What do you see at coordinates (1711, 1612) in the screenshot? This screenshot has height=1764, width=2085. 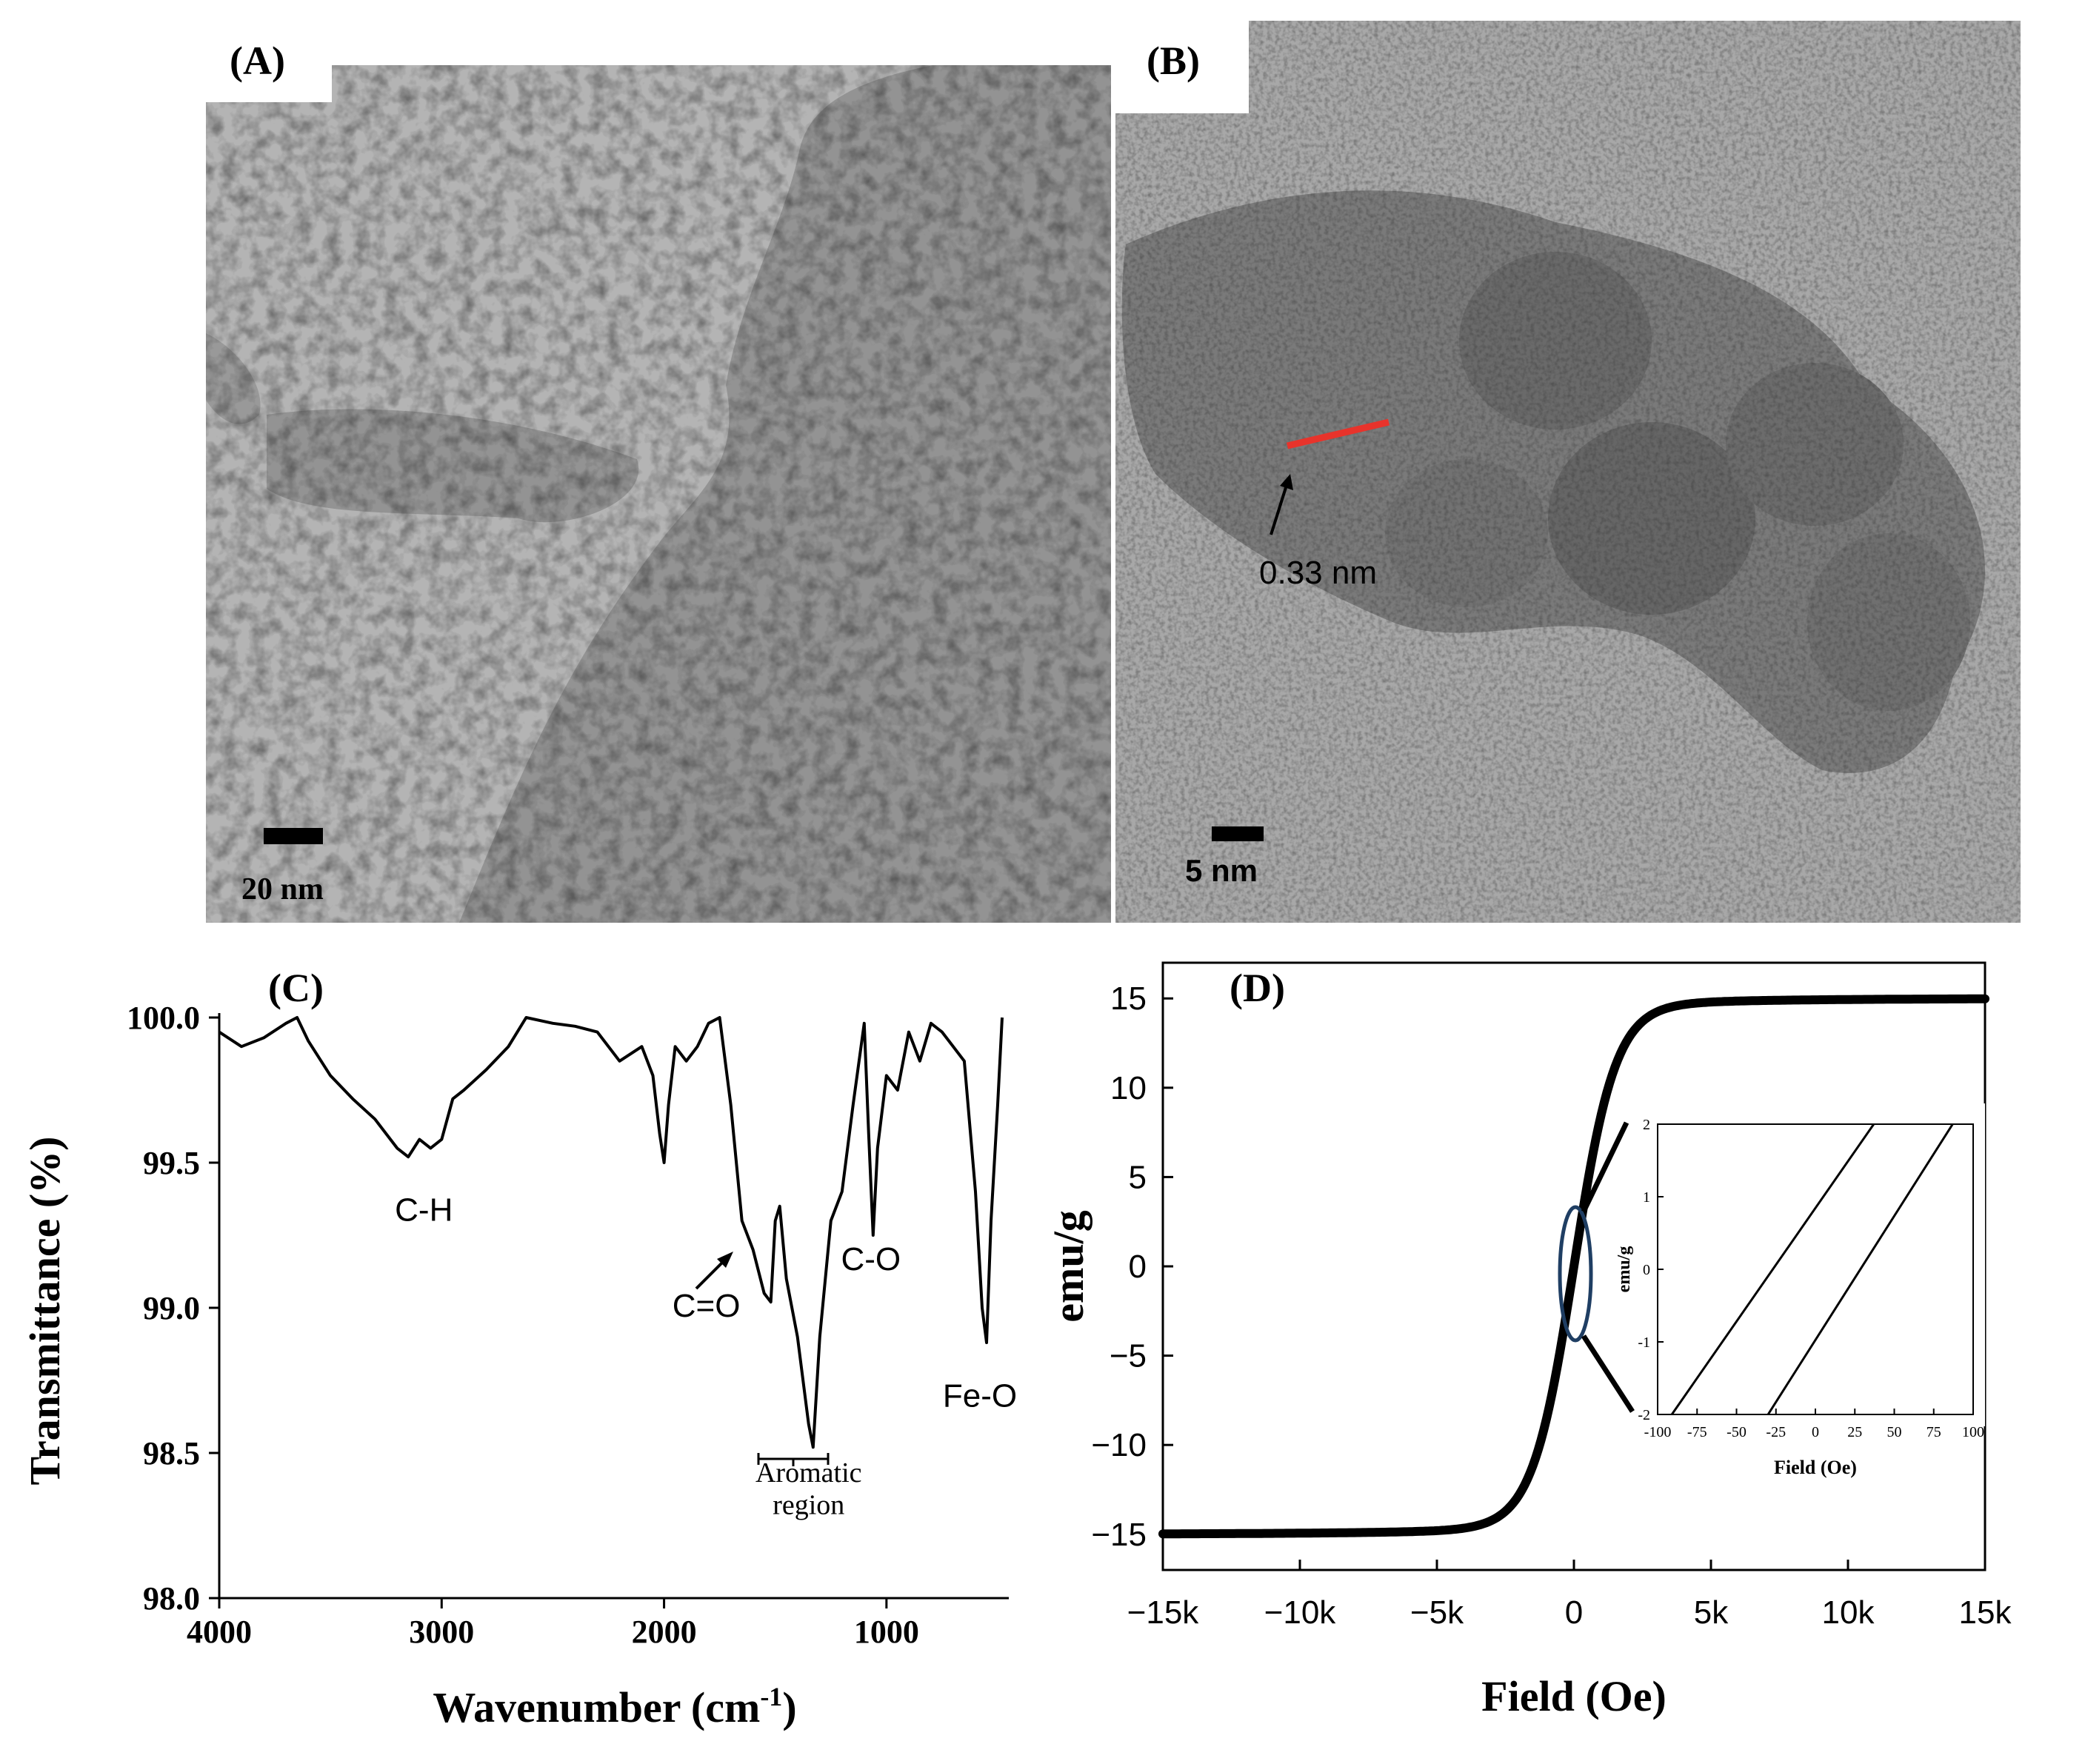 I see `panel-d-x-tick-label: 5k` at bounding box center [1711, 1612].